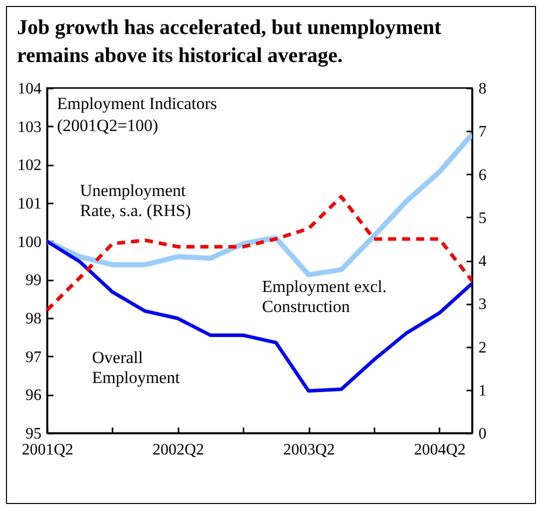 The image size is (545, 511). What do you see at coordinates (137, 114) in the screenshot?
I see `text: Employment Indicators (2001Q2=100)` at bounding box center [137, 114].